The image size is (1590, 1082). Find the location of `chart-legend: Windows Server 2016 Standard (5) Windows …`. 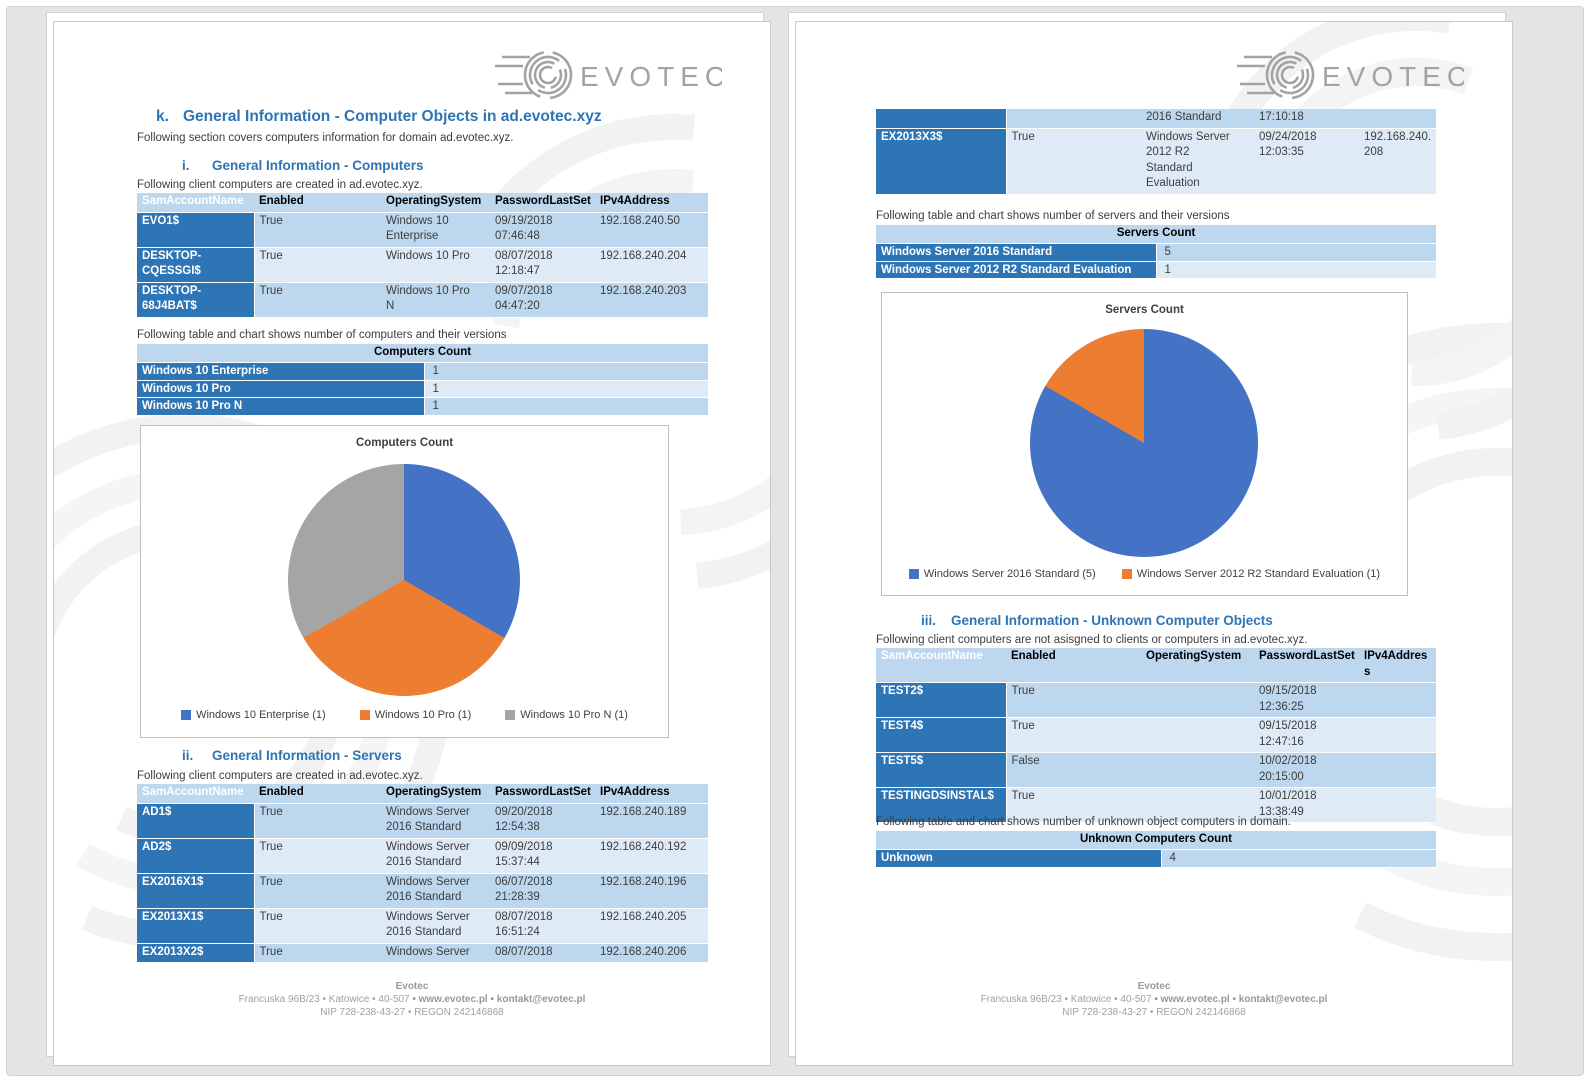

chart-legend: Windows Server 2016 Standard (5) Windows … is located at coordinates (1144, 574).